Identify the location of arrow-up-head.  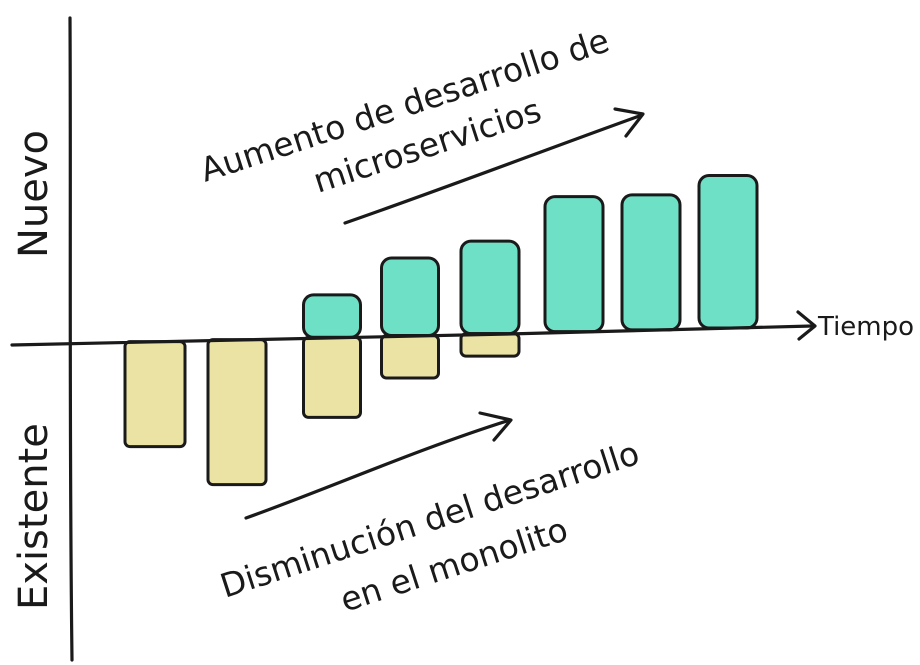
(629, 122).